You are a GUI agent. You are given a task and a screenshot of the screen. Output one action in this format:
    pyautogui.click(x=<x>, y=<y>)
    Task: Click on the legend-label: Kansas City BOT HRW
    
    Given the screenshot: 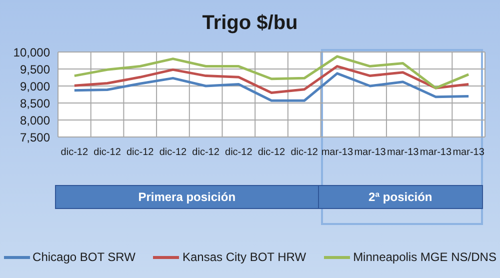 What is the action you would take?
    pyautogui.click(x=244, y=257)
    